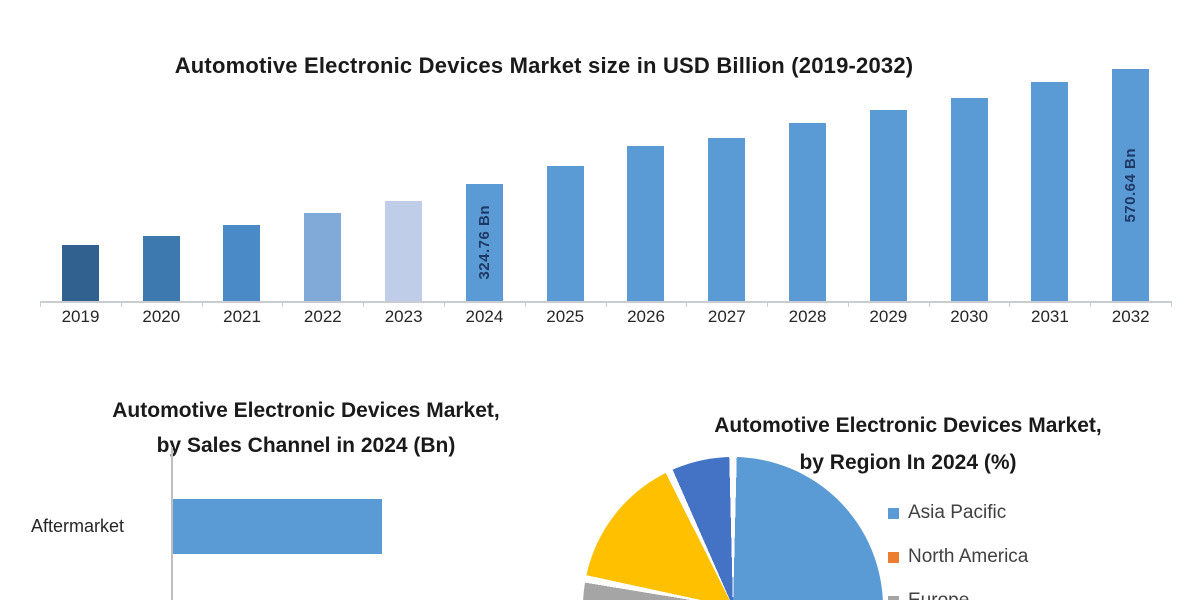 This screenshot has width=1200, height=600. What do you see at coordinates (957, 512) in the screenshot?
I see `legend-label: Asia Pacific` at bounding box center [957, 512].